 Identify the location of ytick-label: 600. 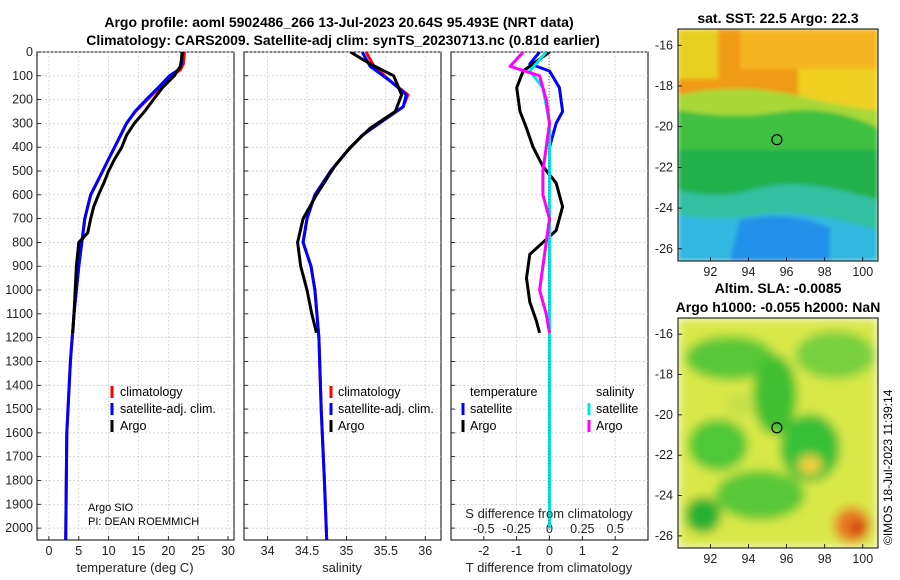
(22, 195).